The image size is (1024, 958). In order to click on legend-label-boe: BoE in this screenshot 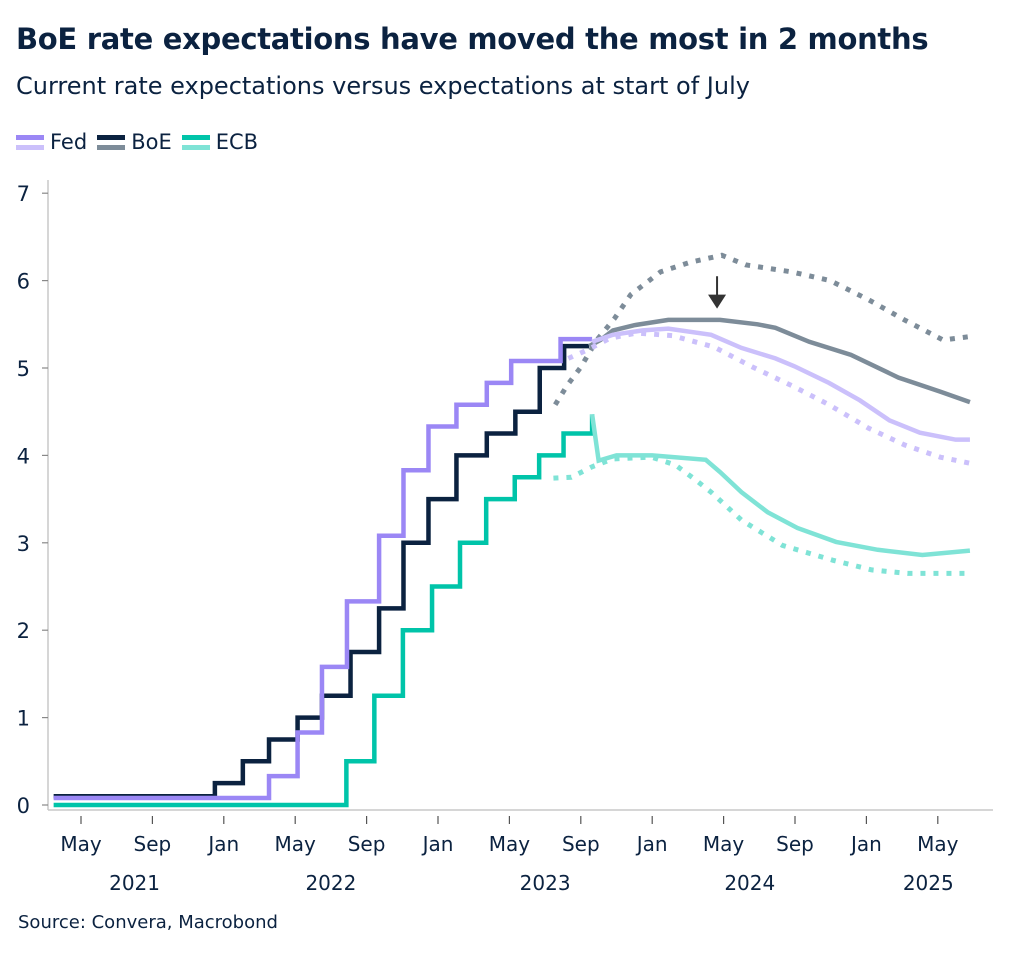, I will do `click(151, 142)`.